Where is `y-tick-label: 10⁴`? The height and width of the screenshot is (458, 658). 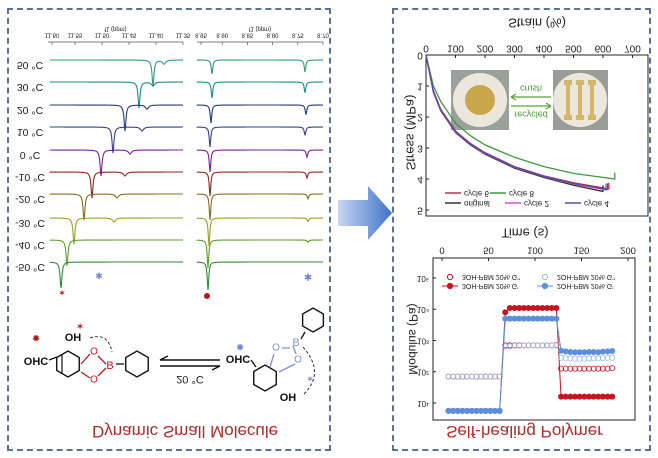
y-tick-label: 10⁴ is located at coordinates (423, 309).